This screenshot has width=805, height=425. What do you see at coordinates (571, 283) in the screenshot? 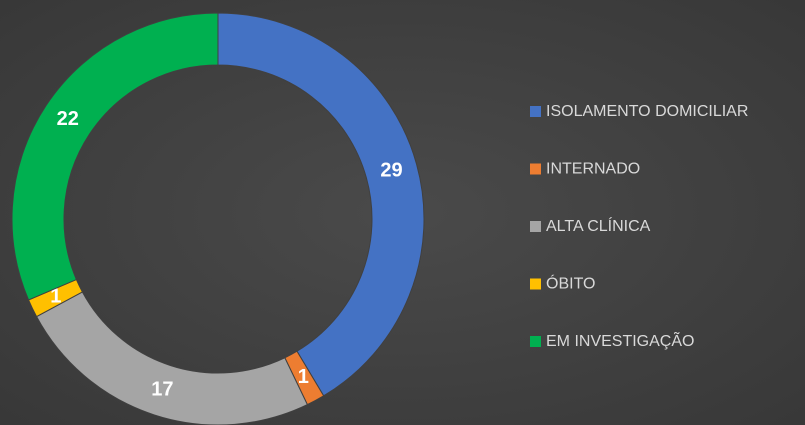
I see `legend-label: ÓBITO` at bounding box center [571, 283].